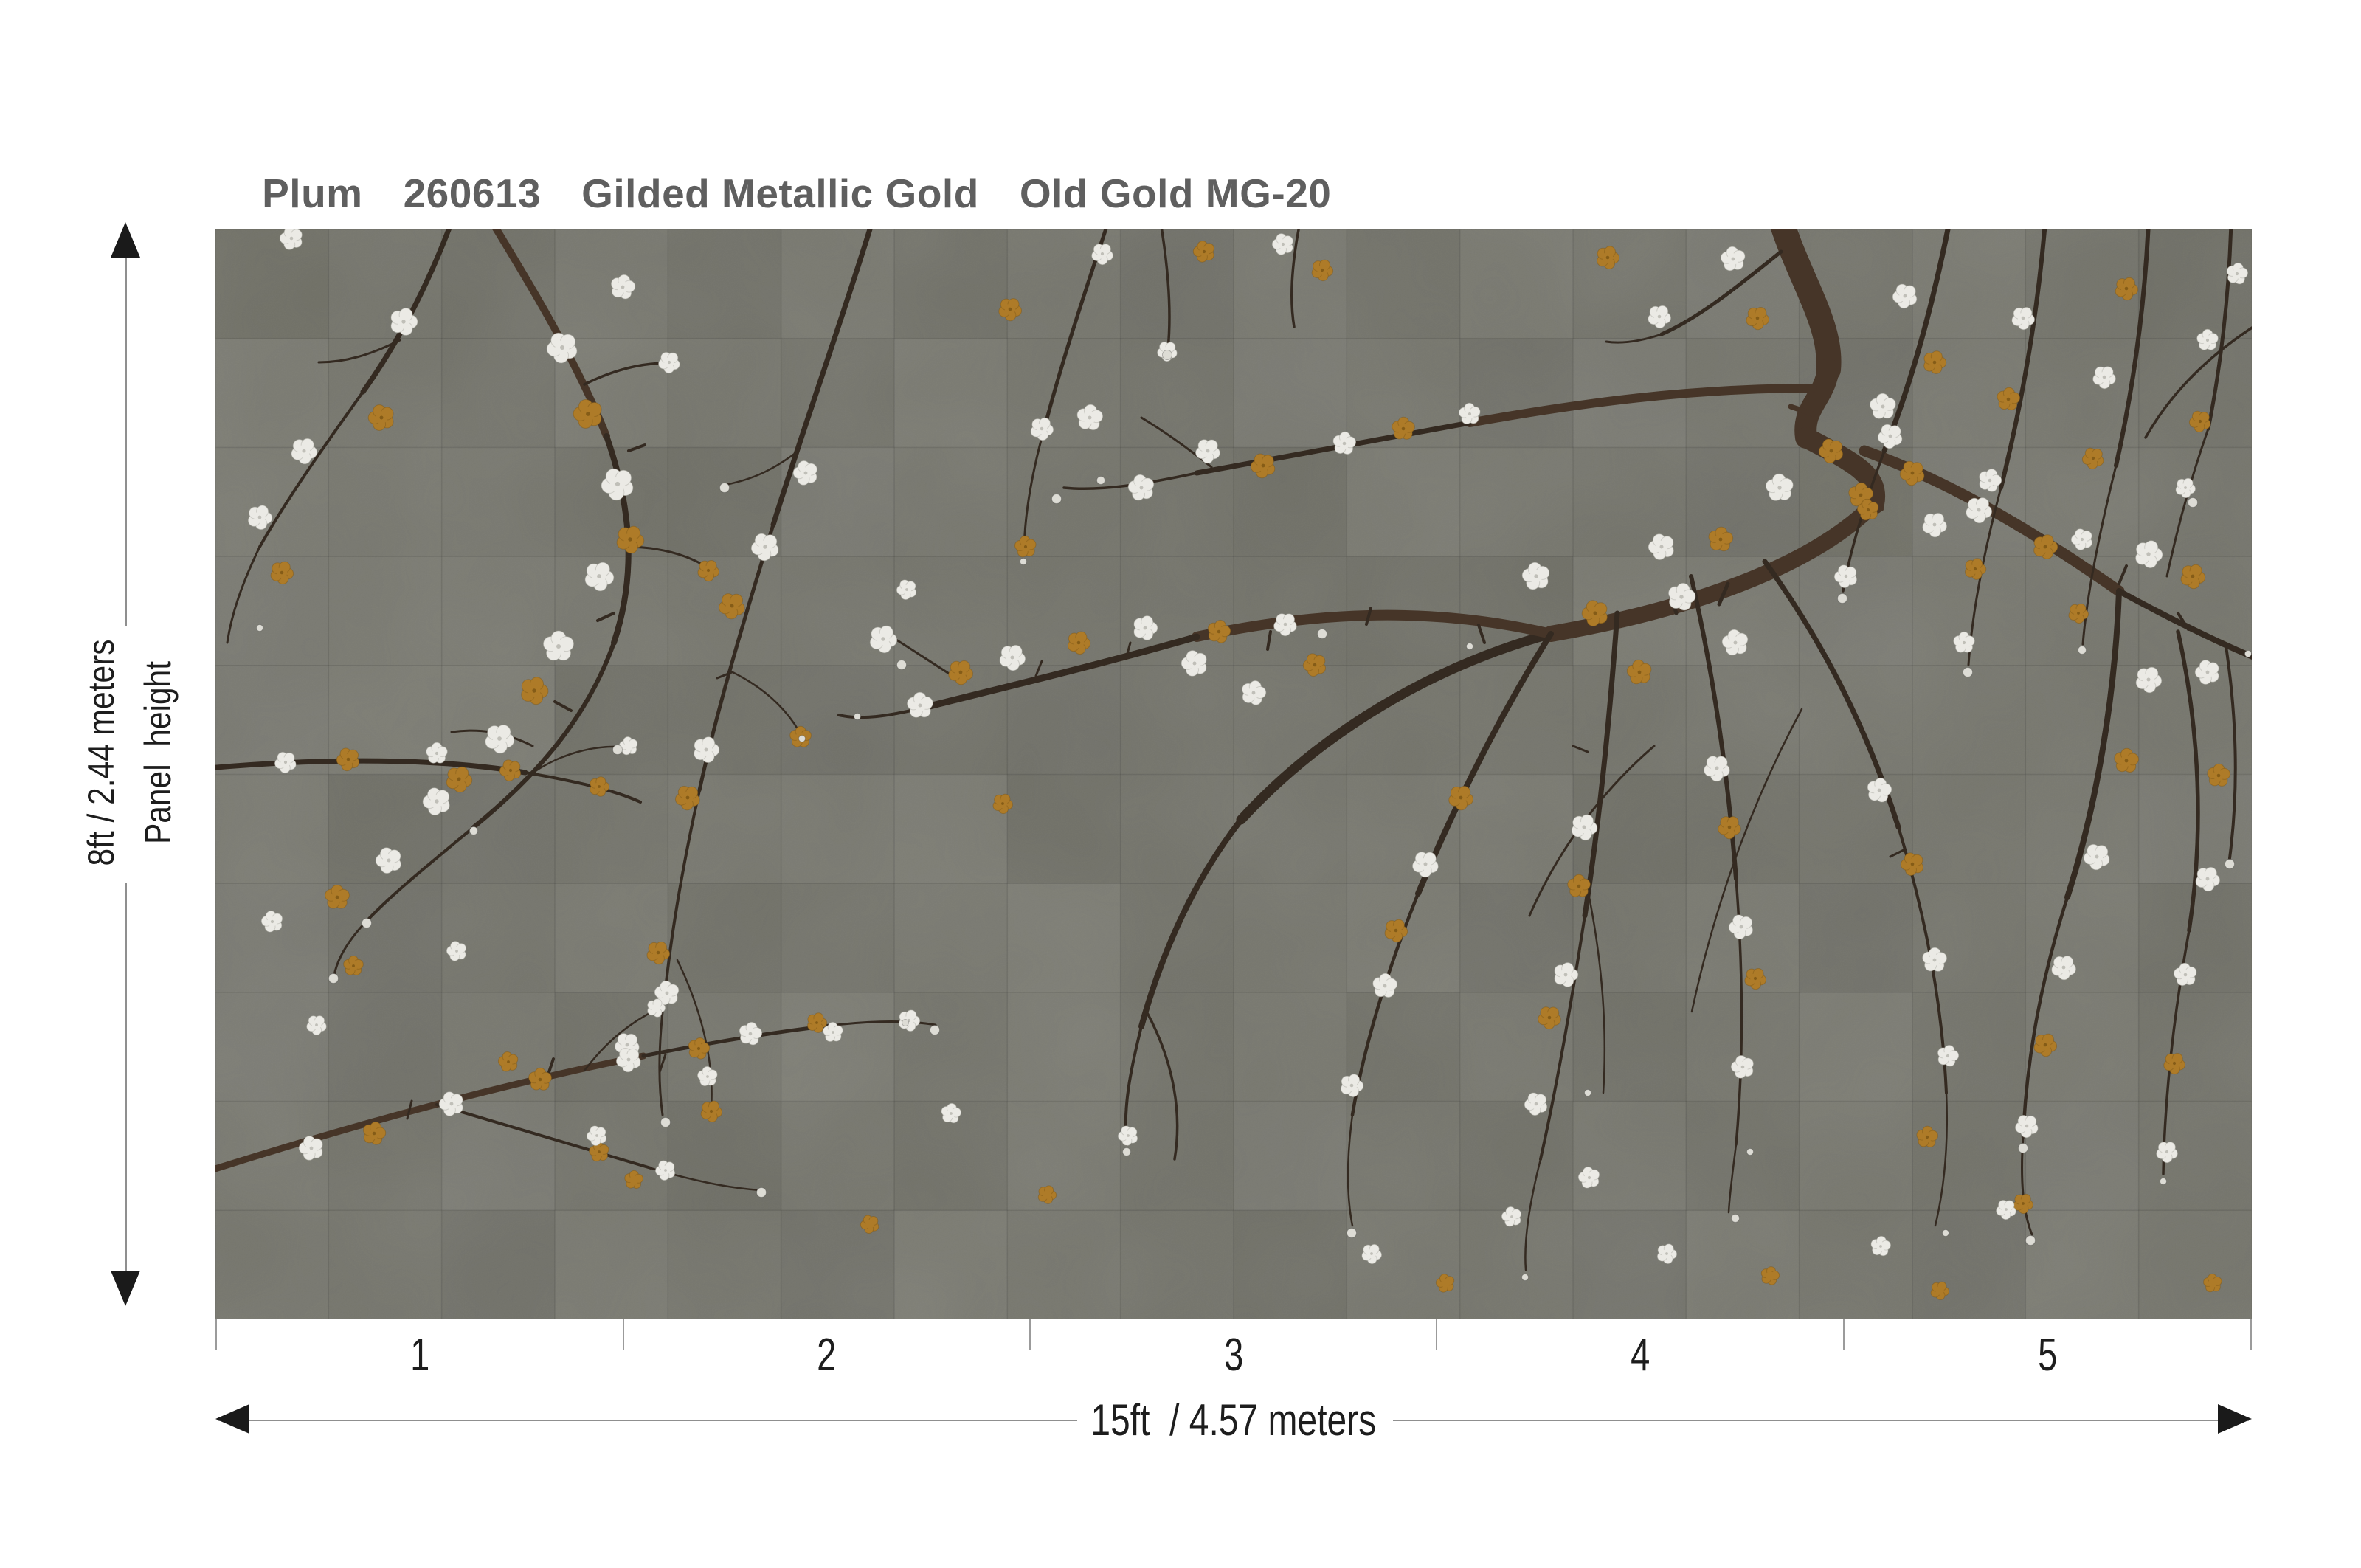 Image resolution: width=2361 pixels, height=1568 pixels. What do you see at coordinates (125, 1288) in the screenshot?
I see `arrow-down-icon` at bounding box center [125, 1288].